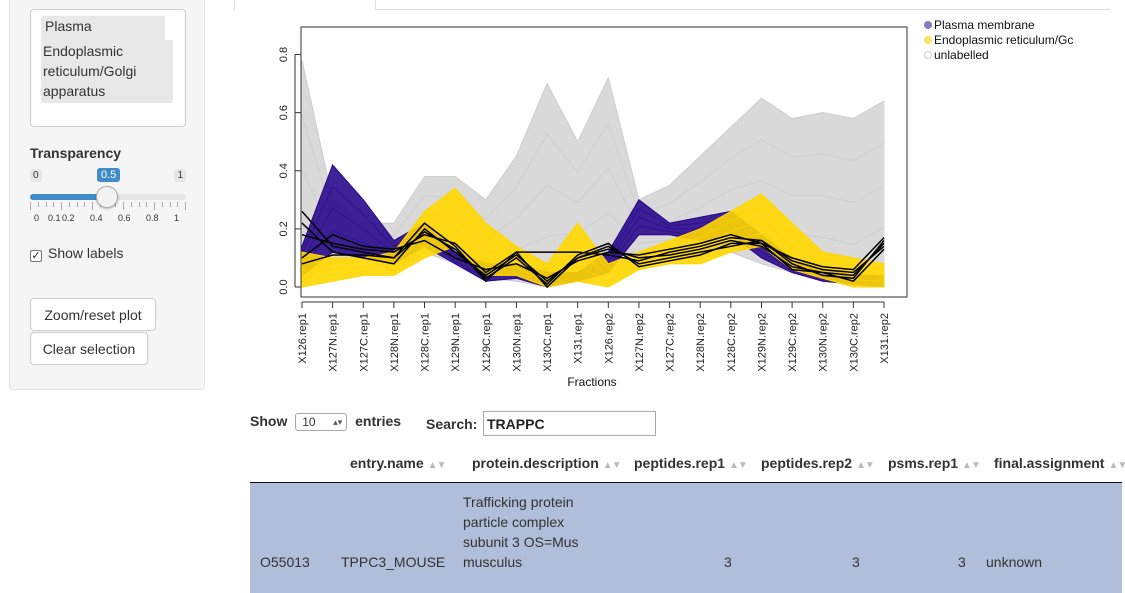  I want to click on search-input, so click(569, 423).